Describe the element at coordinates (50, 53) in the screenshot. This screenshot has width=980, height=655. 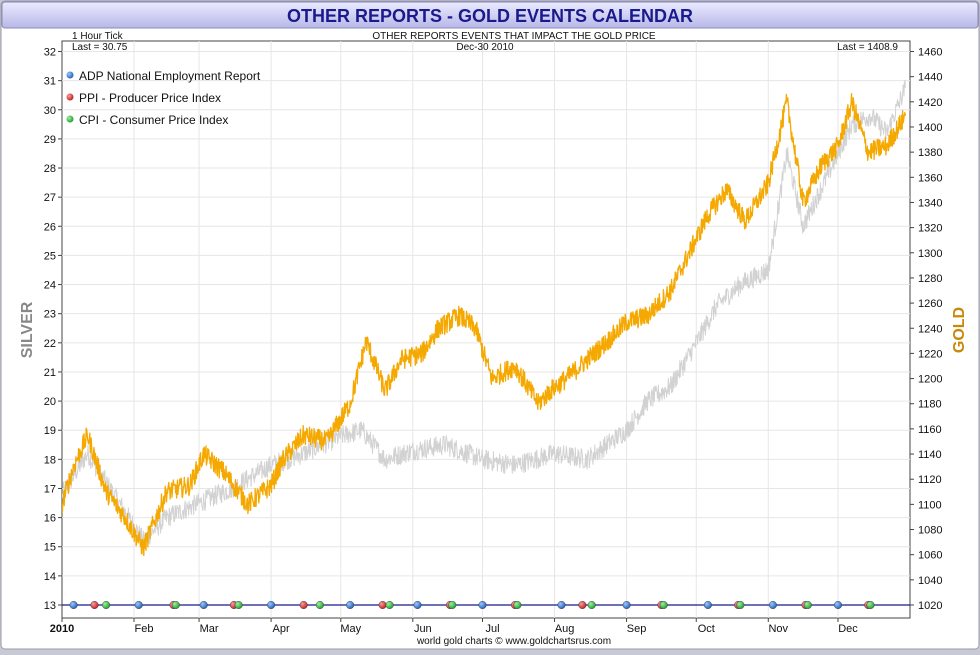
I see `left-tick-label: 32` at that location.